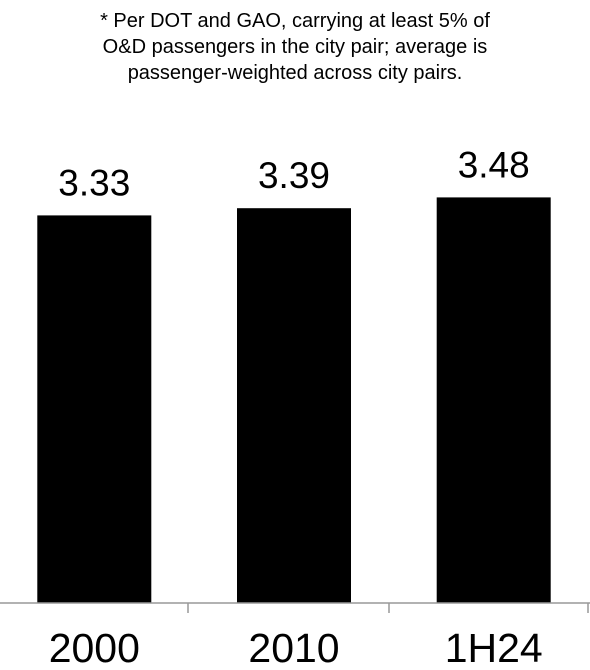 This screenshot has height=670, width=590. I want to click on tick-label-2010: 2010, so click(293, 647).